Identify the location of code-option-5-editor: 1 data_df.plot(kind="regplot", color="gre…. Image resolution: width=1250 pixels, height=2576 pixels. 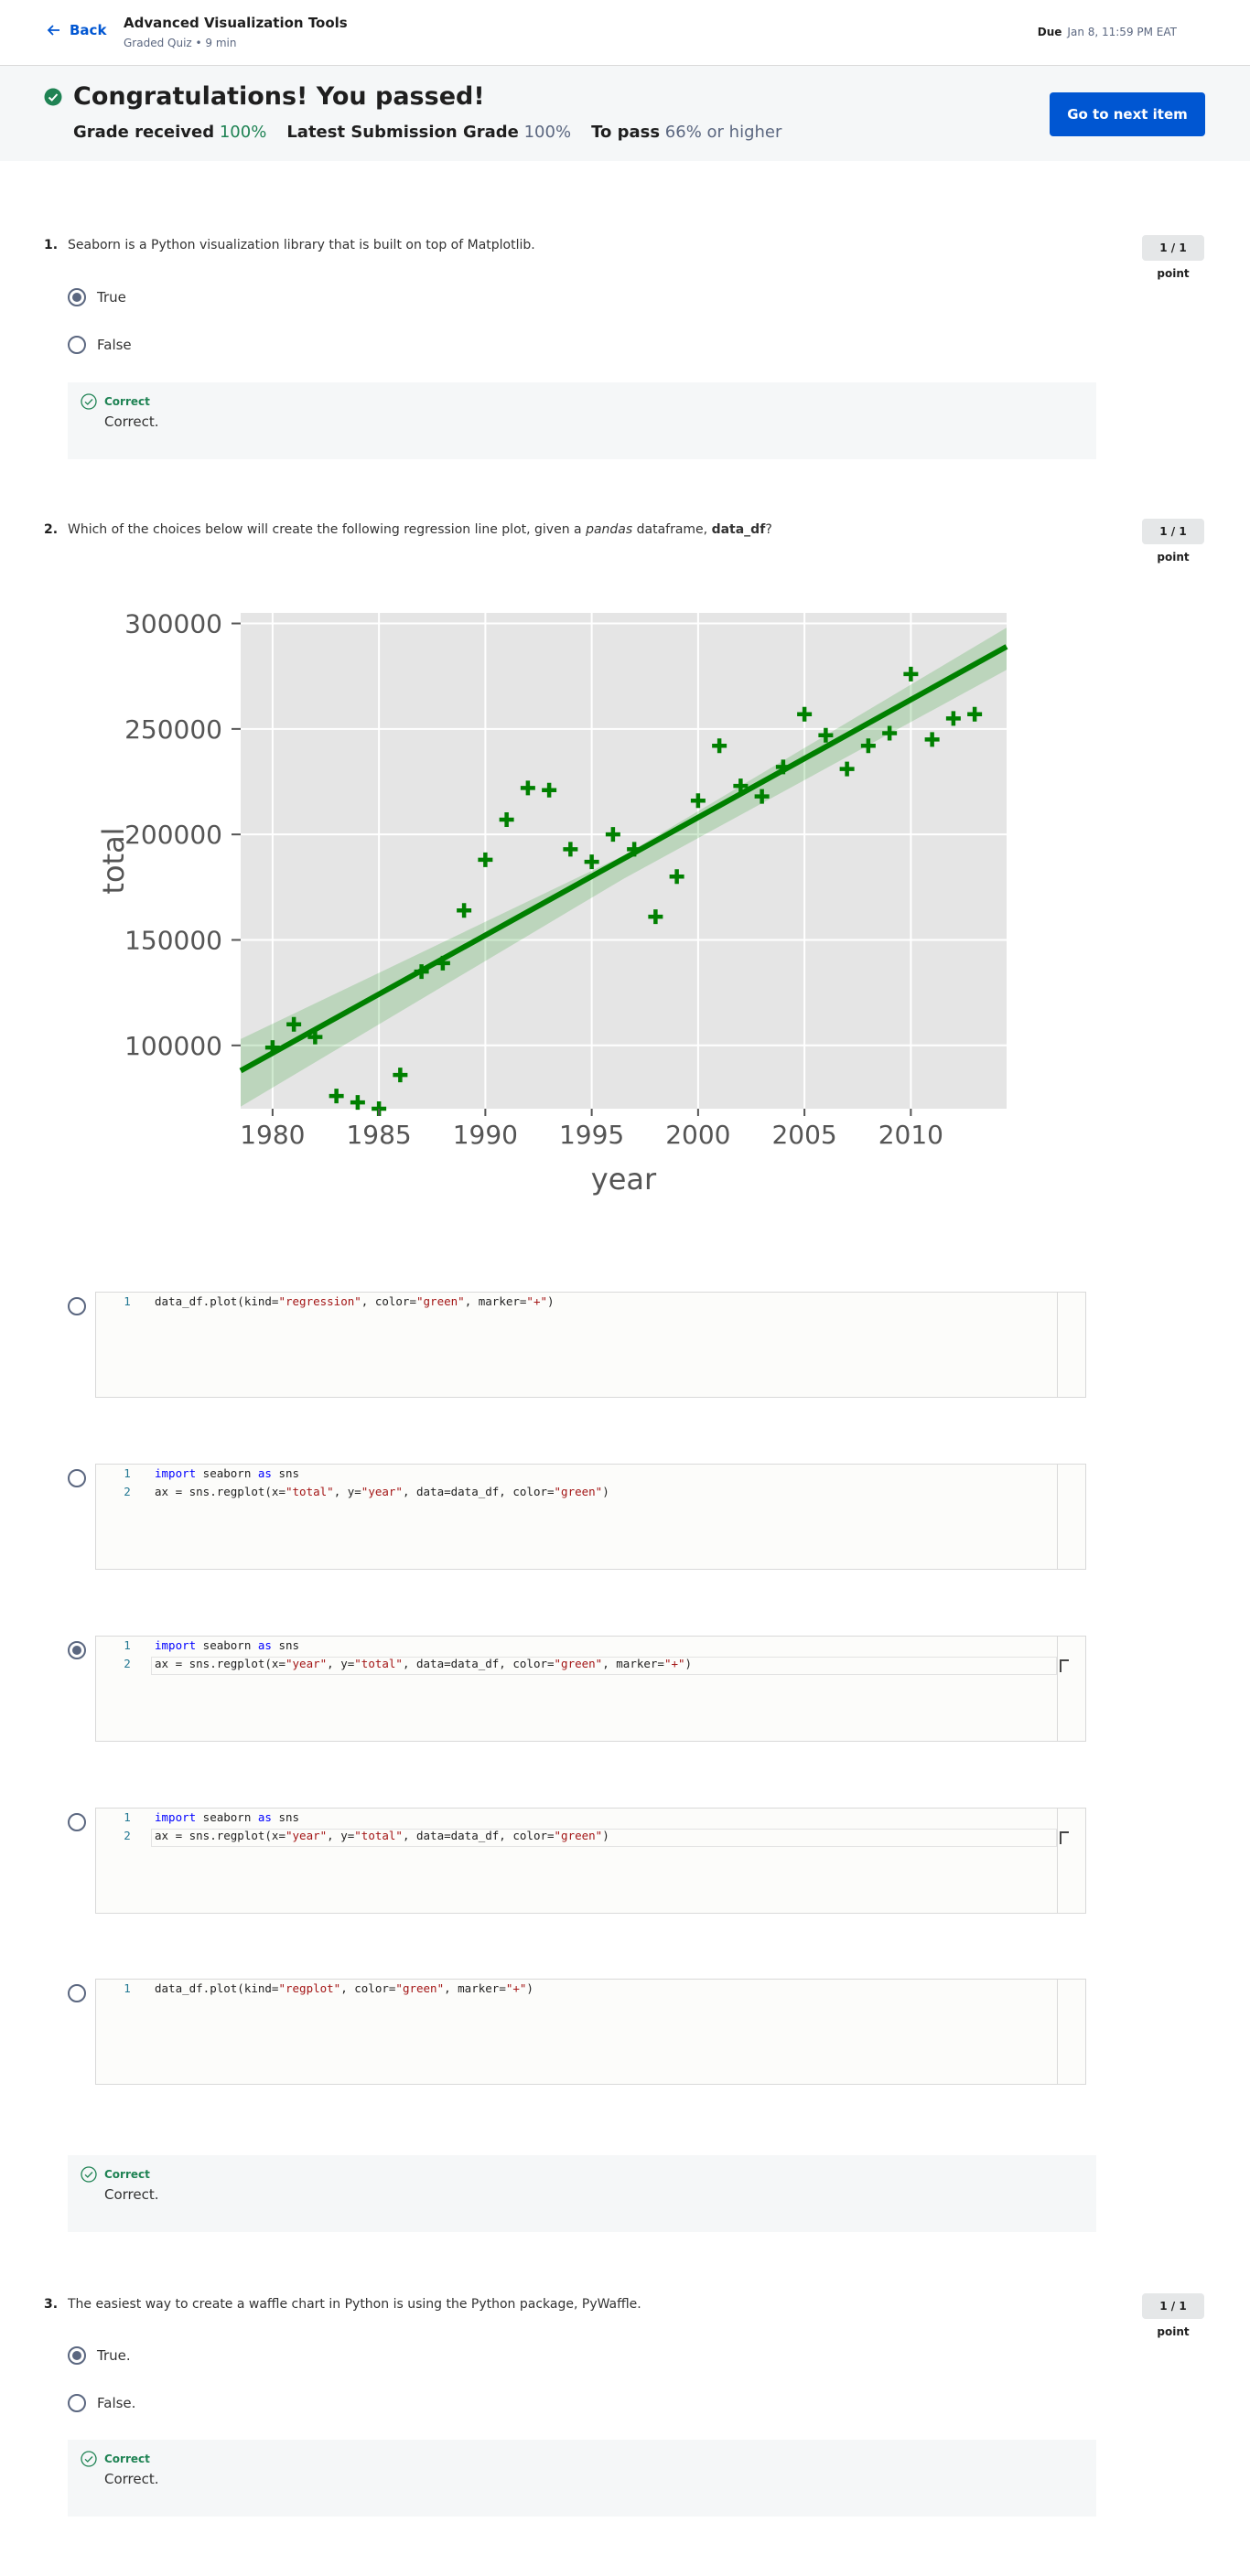
(590, 2032).